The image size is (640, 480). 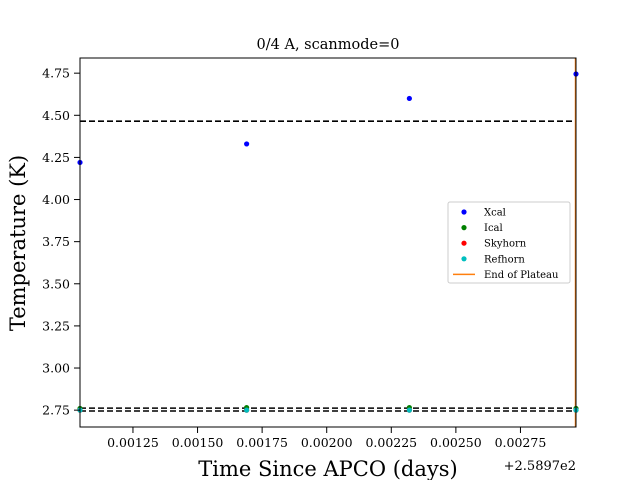 What do you see at coordinates (521, 275) in the screenshot?
I see `legend-label: End of Plateau` at bounding box center [521, 275].